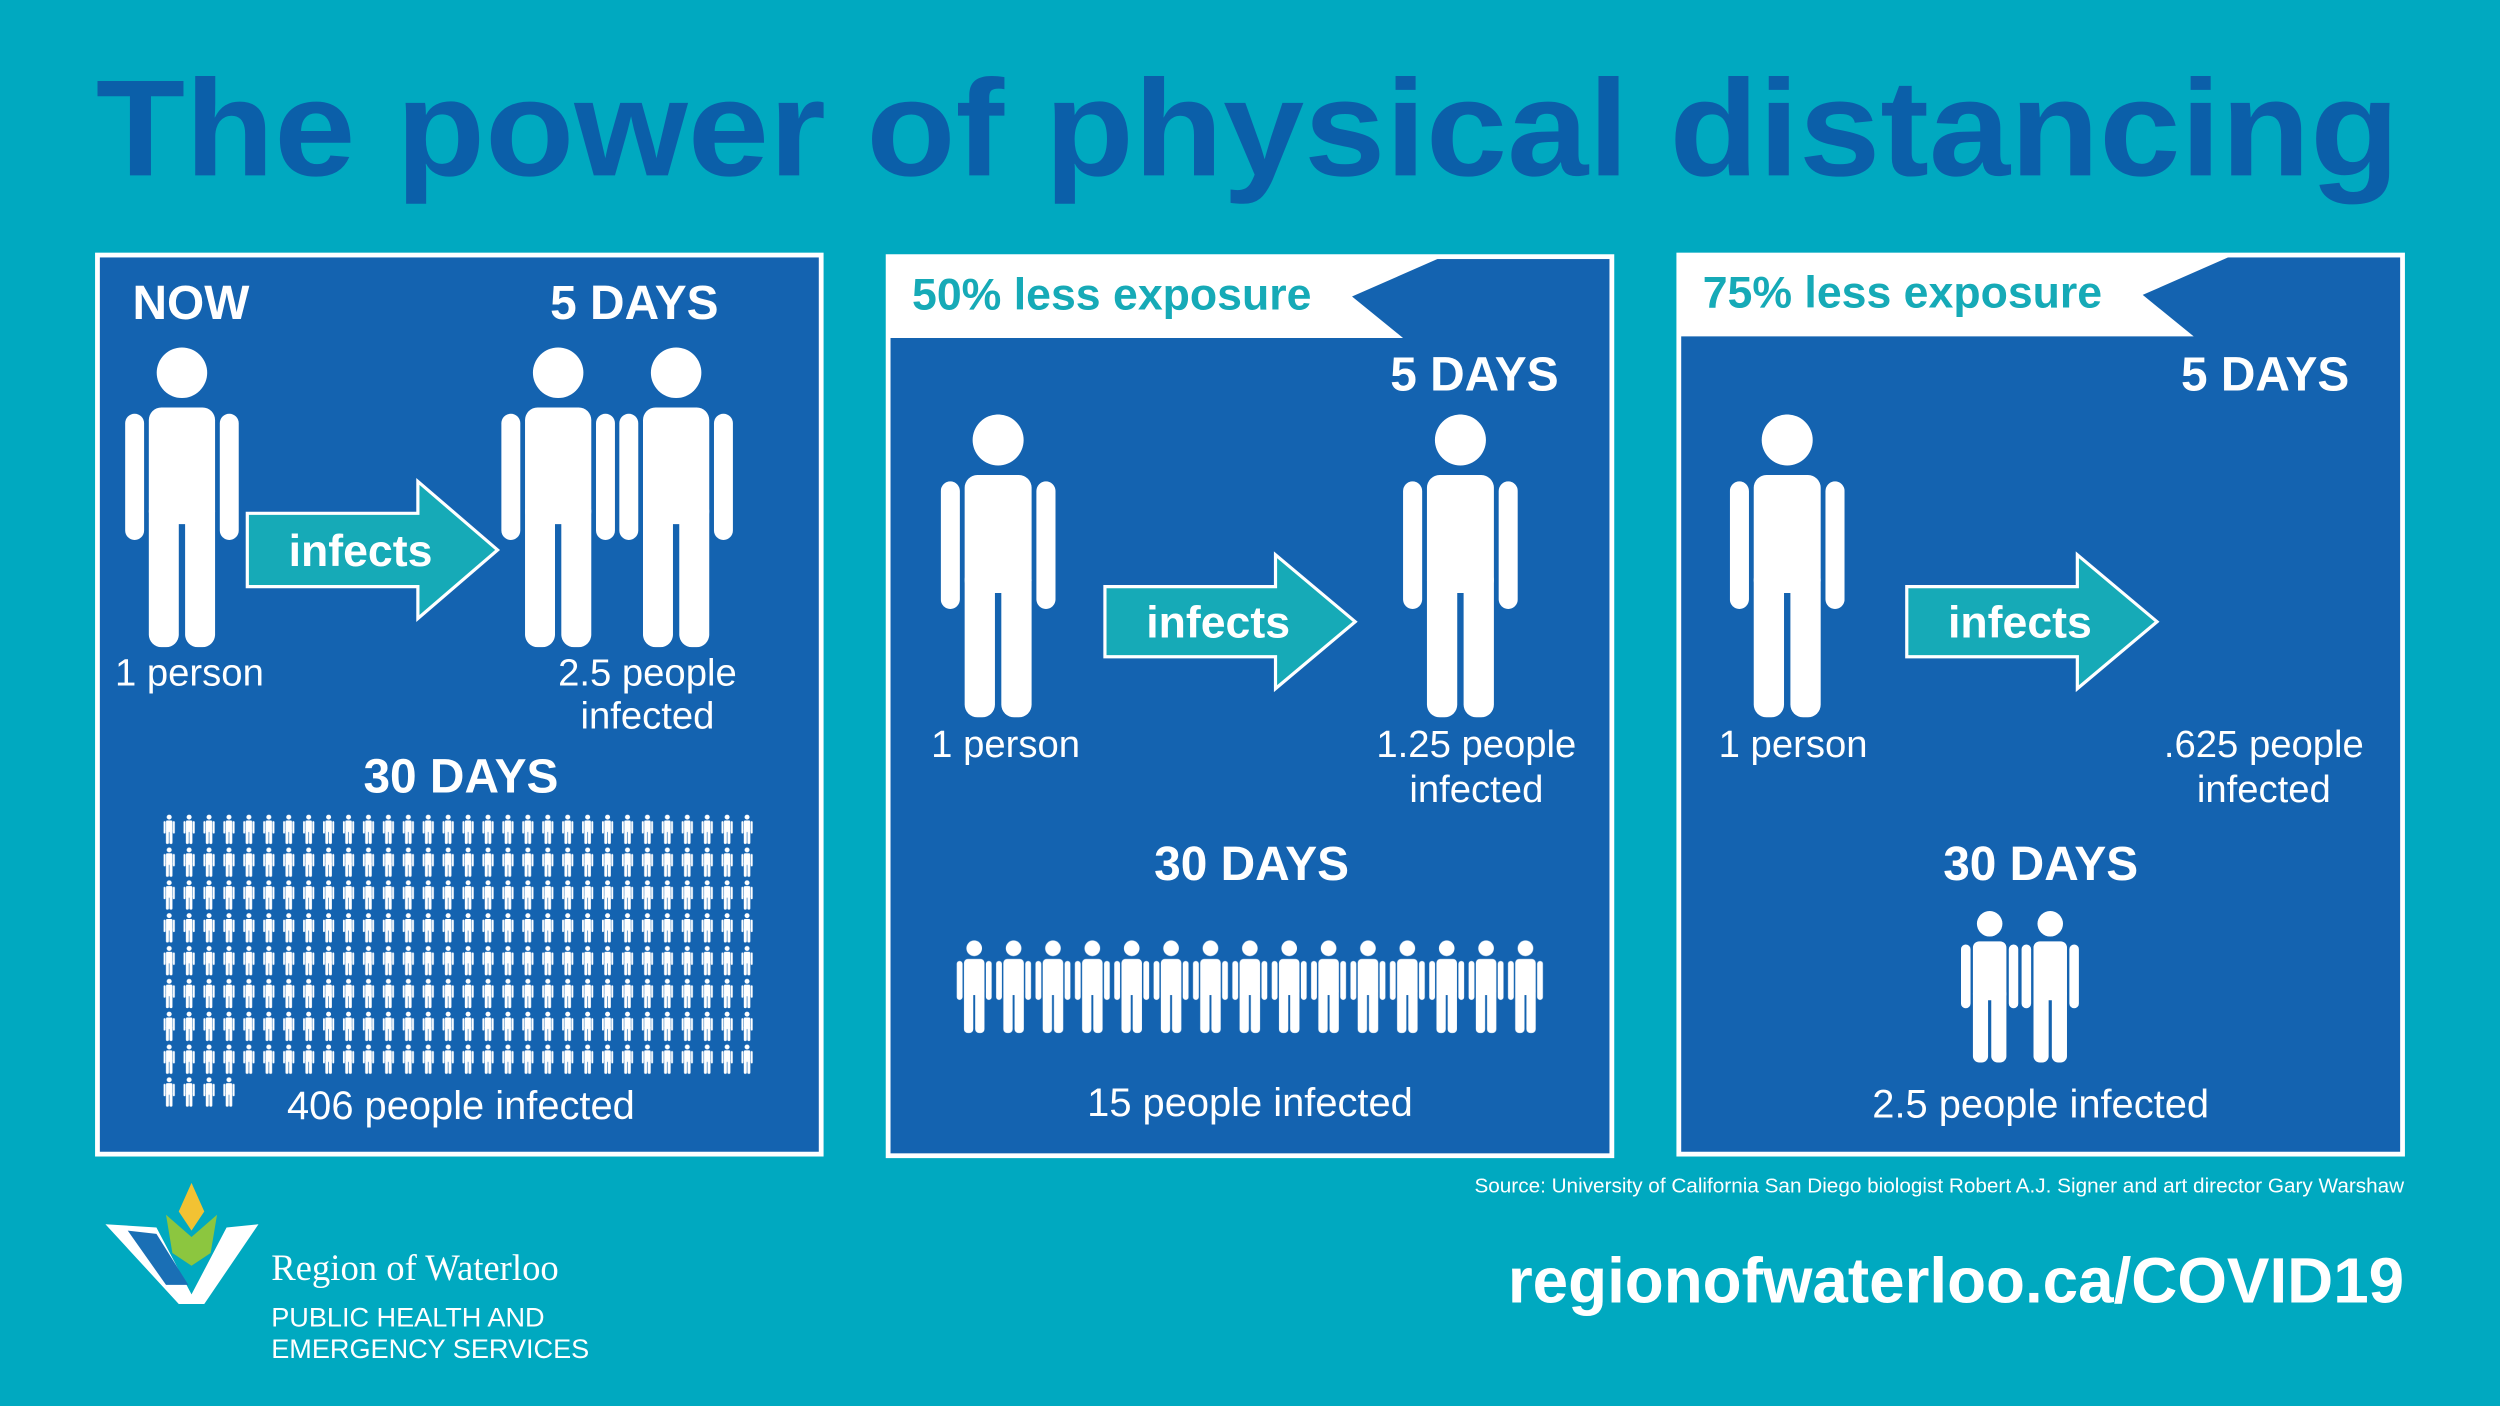 The image size is (2500, 1406). I want to click on result-label: 2.5 people, so click(647, 672).